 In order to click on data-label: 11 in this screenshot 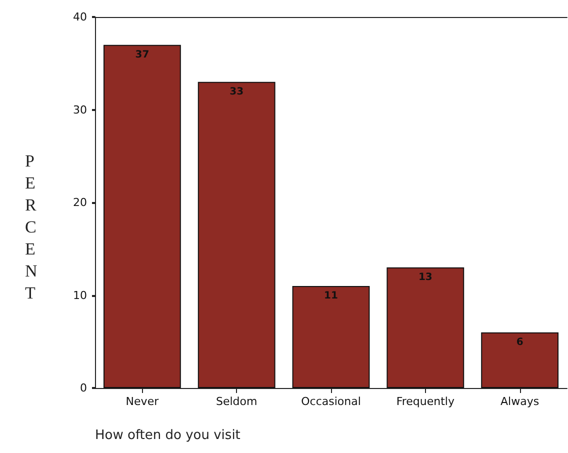, I will do `click(331, 296)`.